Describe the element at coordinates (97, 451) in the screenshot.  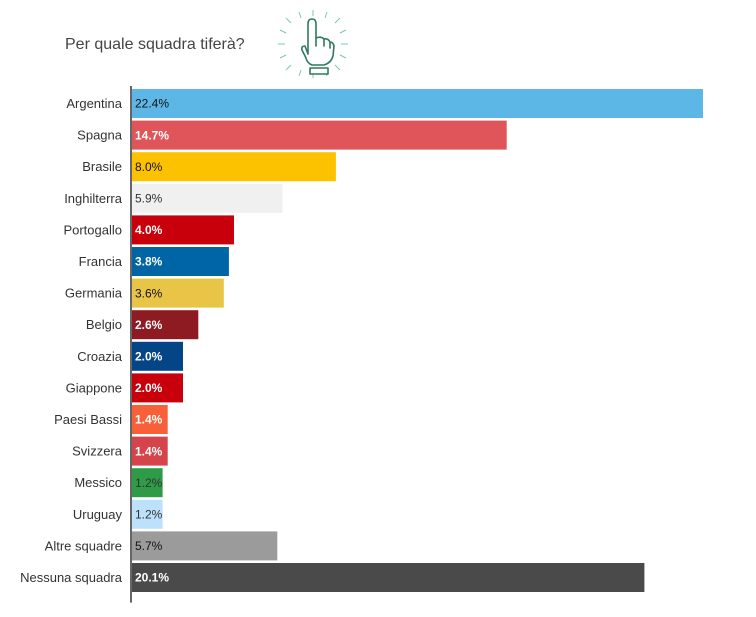
I see `category-label: Svizzera` at that location.